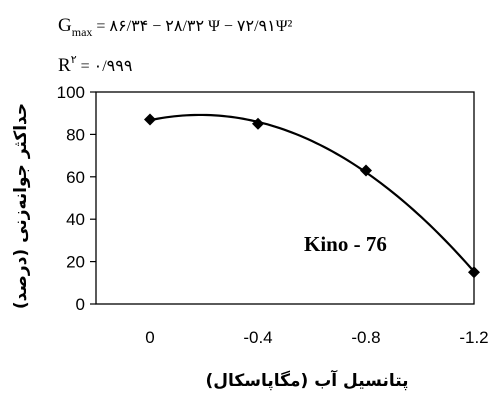 The width and height of the screenshot is (496, 401). What do you see at coordinates (345, 244) in the screenshot?
I see `annotation-label: Kino - 76` at bounding box center [345, 244].